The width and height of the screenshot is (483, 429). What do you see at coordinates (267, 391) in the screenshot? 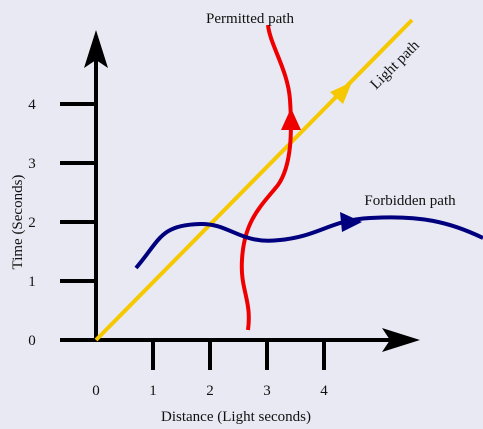
I see `x-tick-label: 3` at bounding box center [267, 391].